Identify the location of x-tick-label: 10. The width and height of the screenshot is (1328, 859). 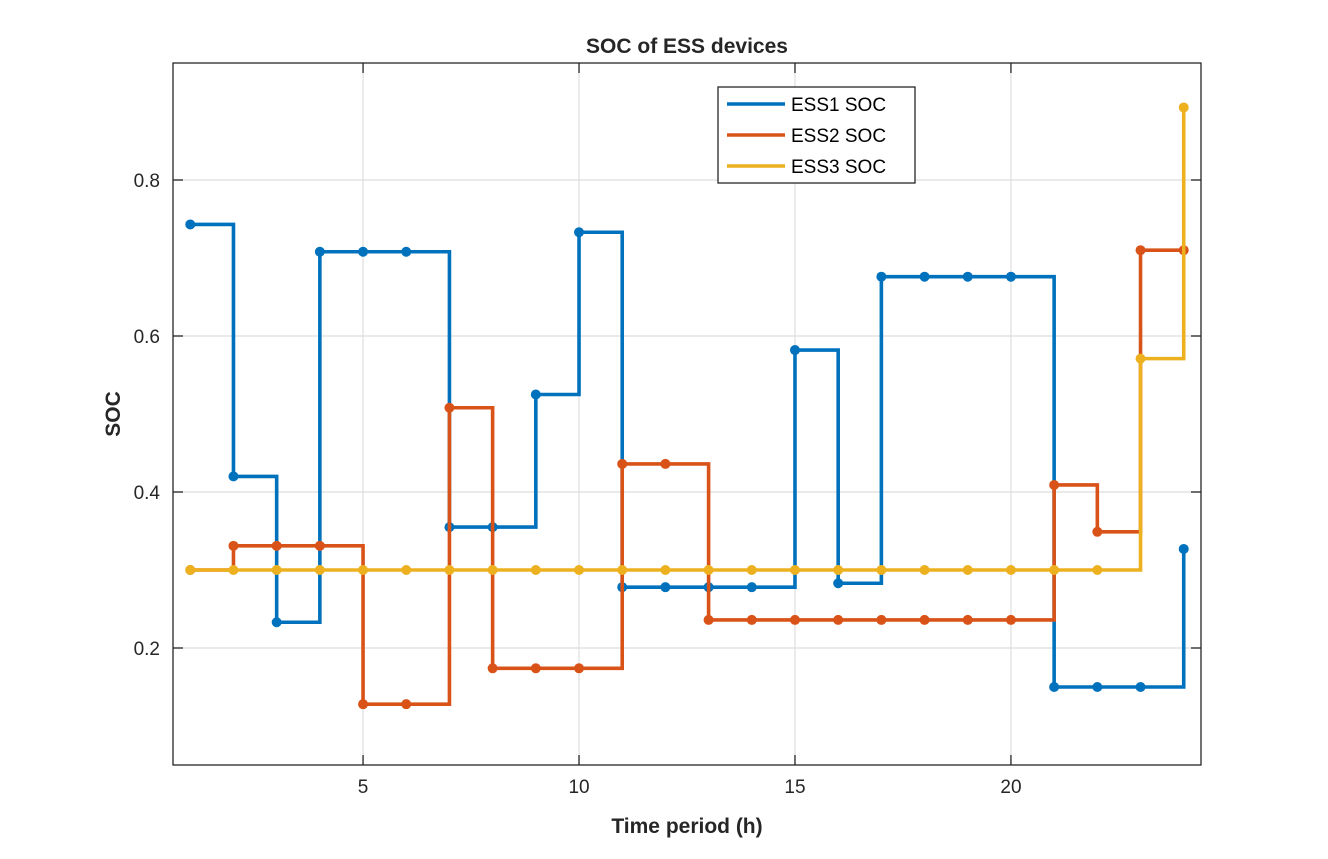
(578, 787).